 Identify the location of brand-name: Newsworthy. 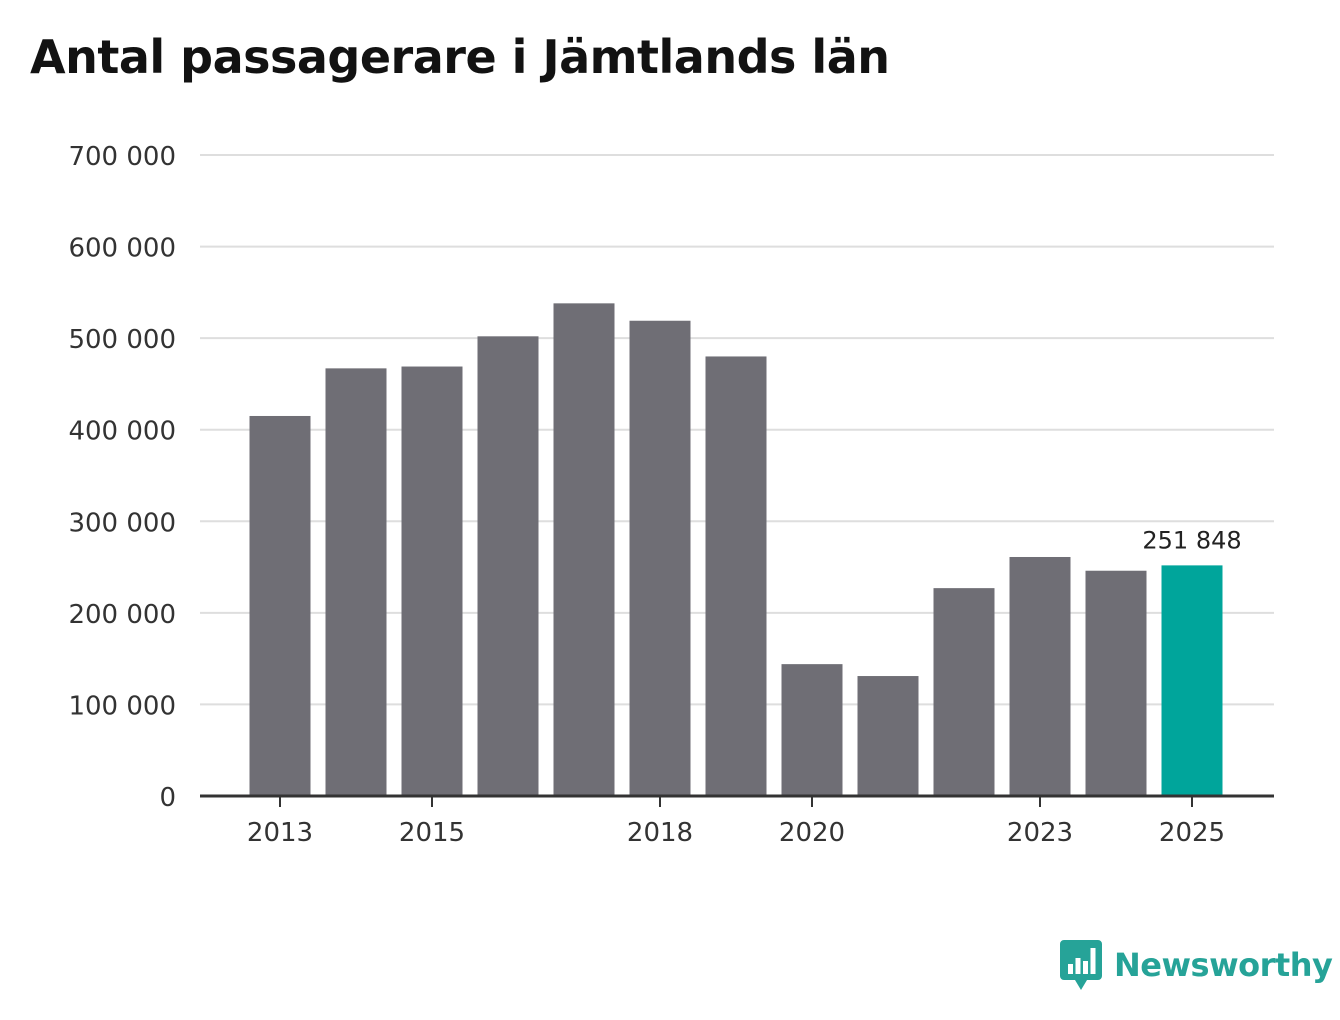
(1223, 965).